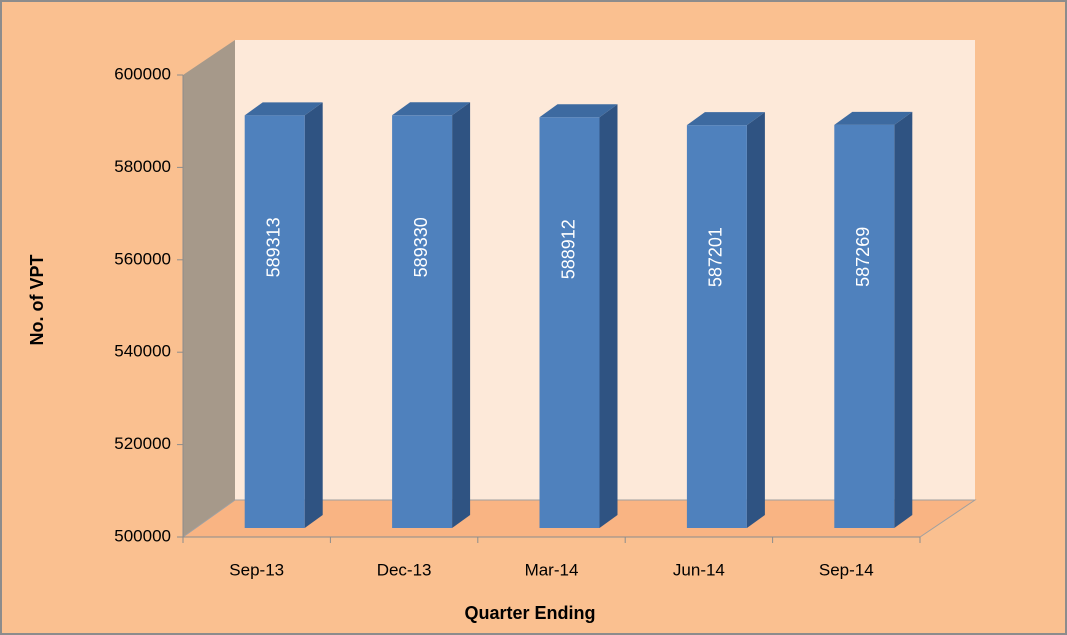 Image resolution: width=1067 pixels, height=635 pixels. Describe the element at coordinates (529, 613) in the screenshot. I see `x-axis-title: Quarter Ending` at that location.